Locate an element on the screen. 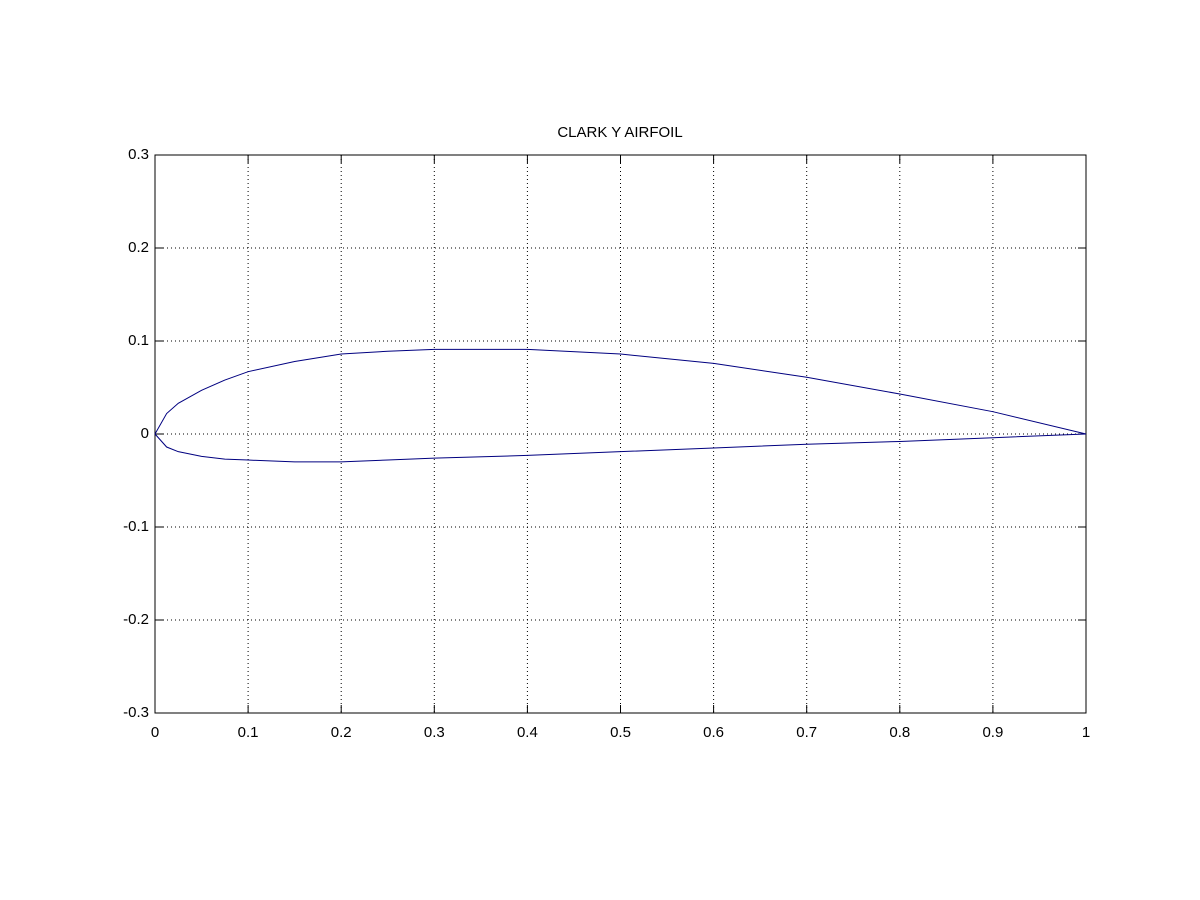 The image size is (1200, 900). y-tick-label: 0.1 is located at coordinates (138, 340).